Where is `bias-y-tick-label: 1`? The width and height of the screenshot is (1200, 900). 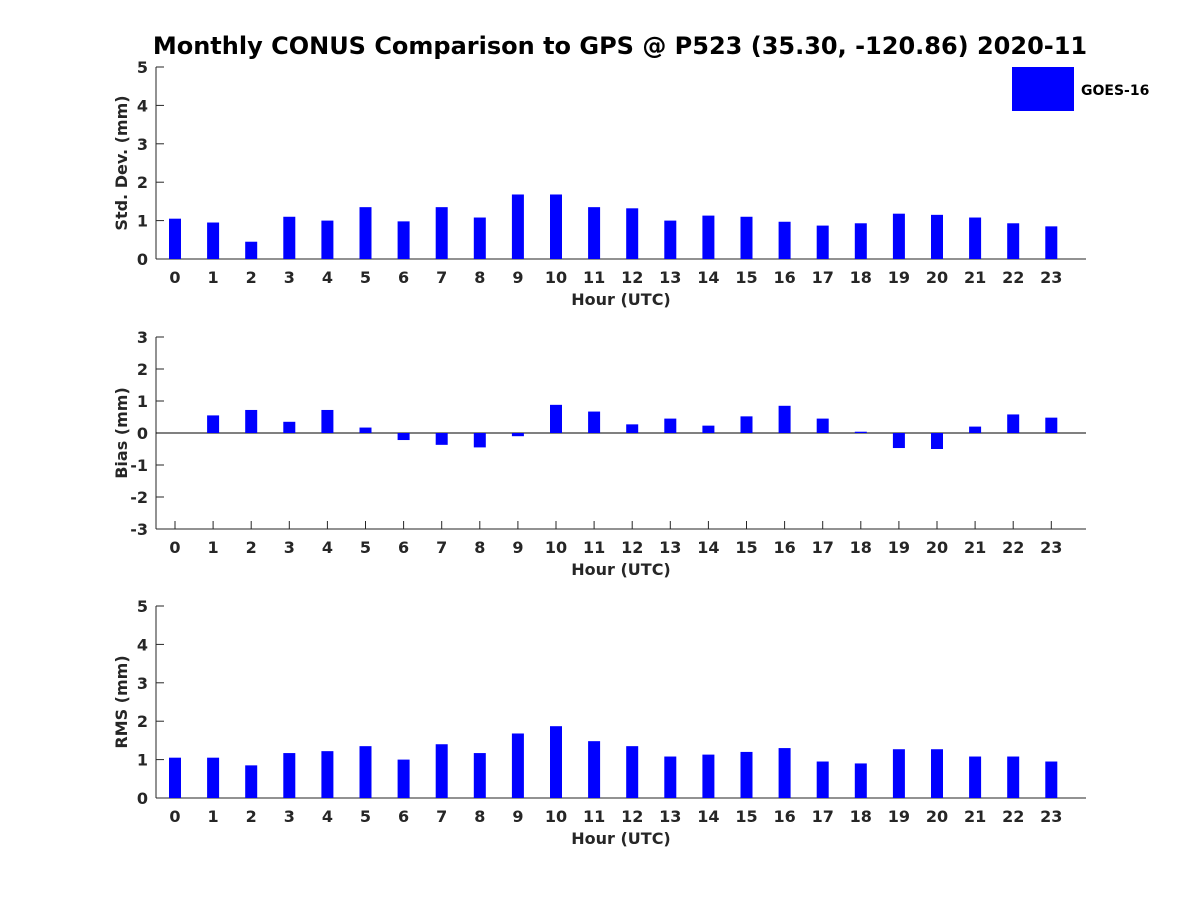
bias-y-tick-label: 1 is located at coordinates (142, 401).